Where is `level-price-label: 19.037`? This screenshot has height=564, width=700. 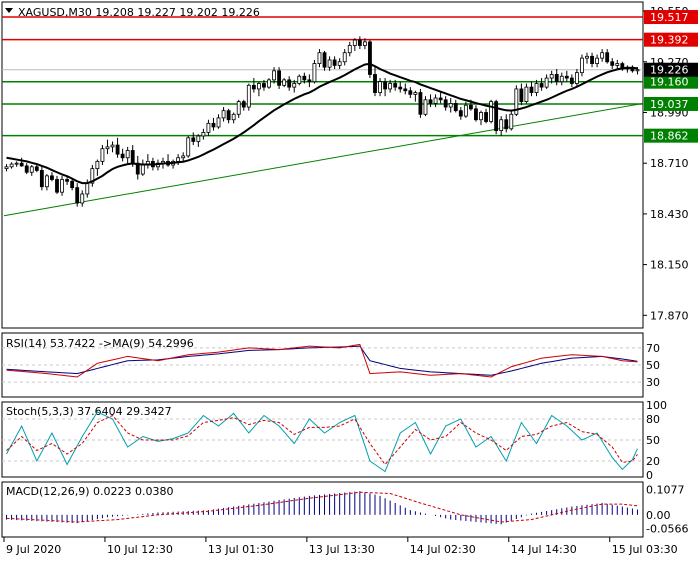 level-price-label: 19.037 is located at coordinates (669, 104).